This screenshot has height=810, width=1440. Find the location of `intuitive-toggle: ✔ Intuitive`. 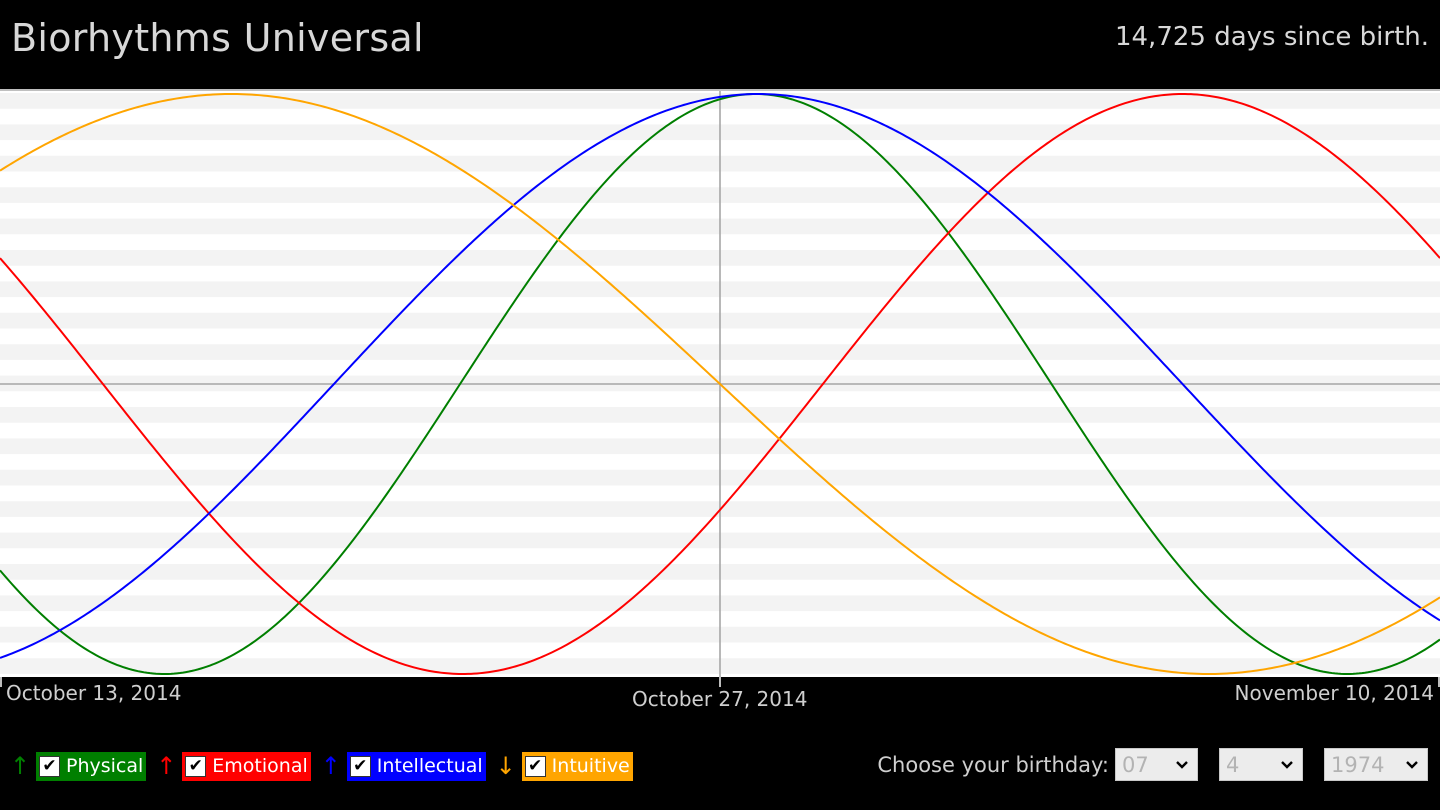

intuitive-toggle: ✔ Intuitive is located at coordinates (577, 766).